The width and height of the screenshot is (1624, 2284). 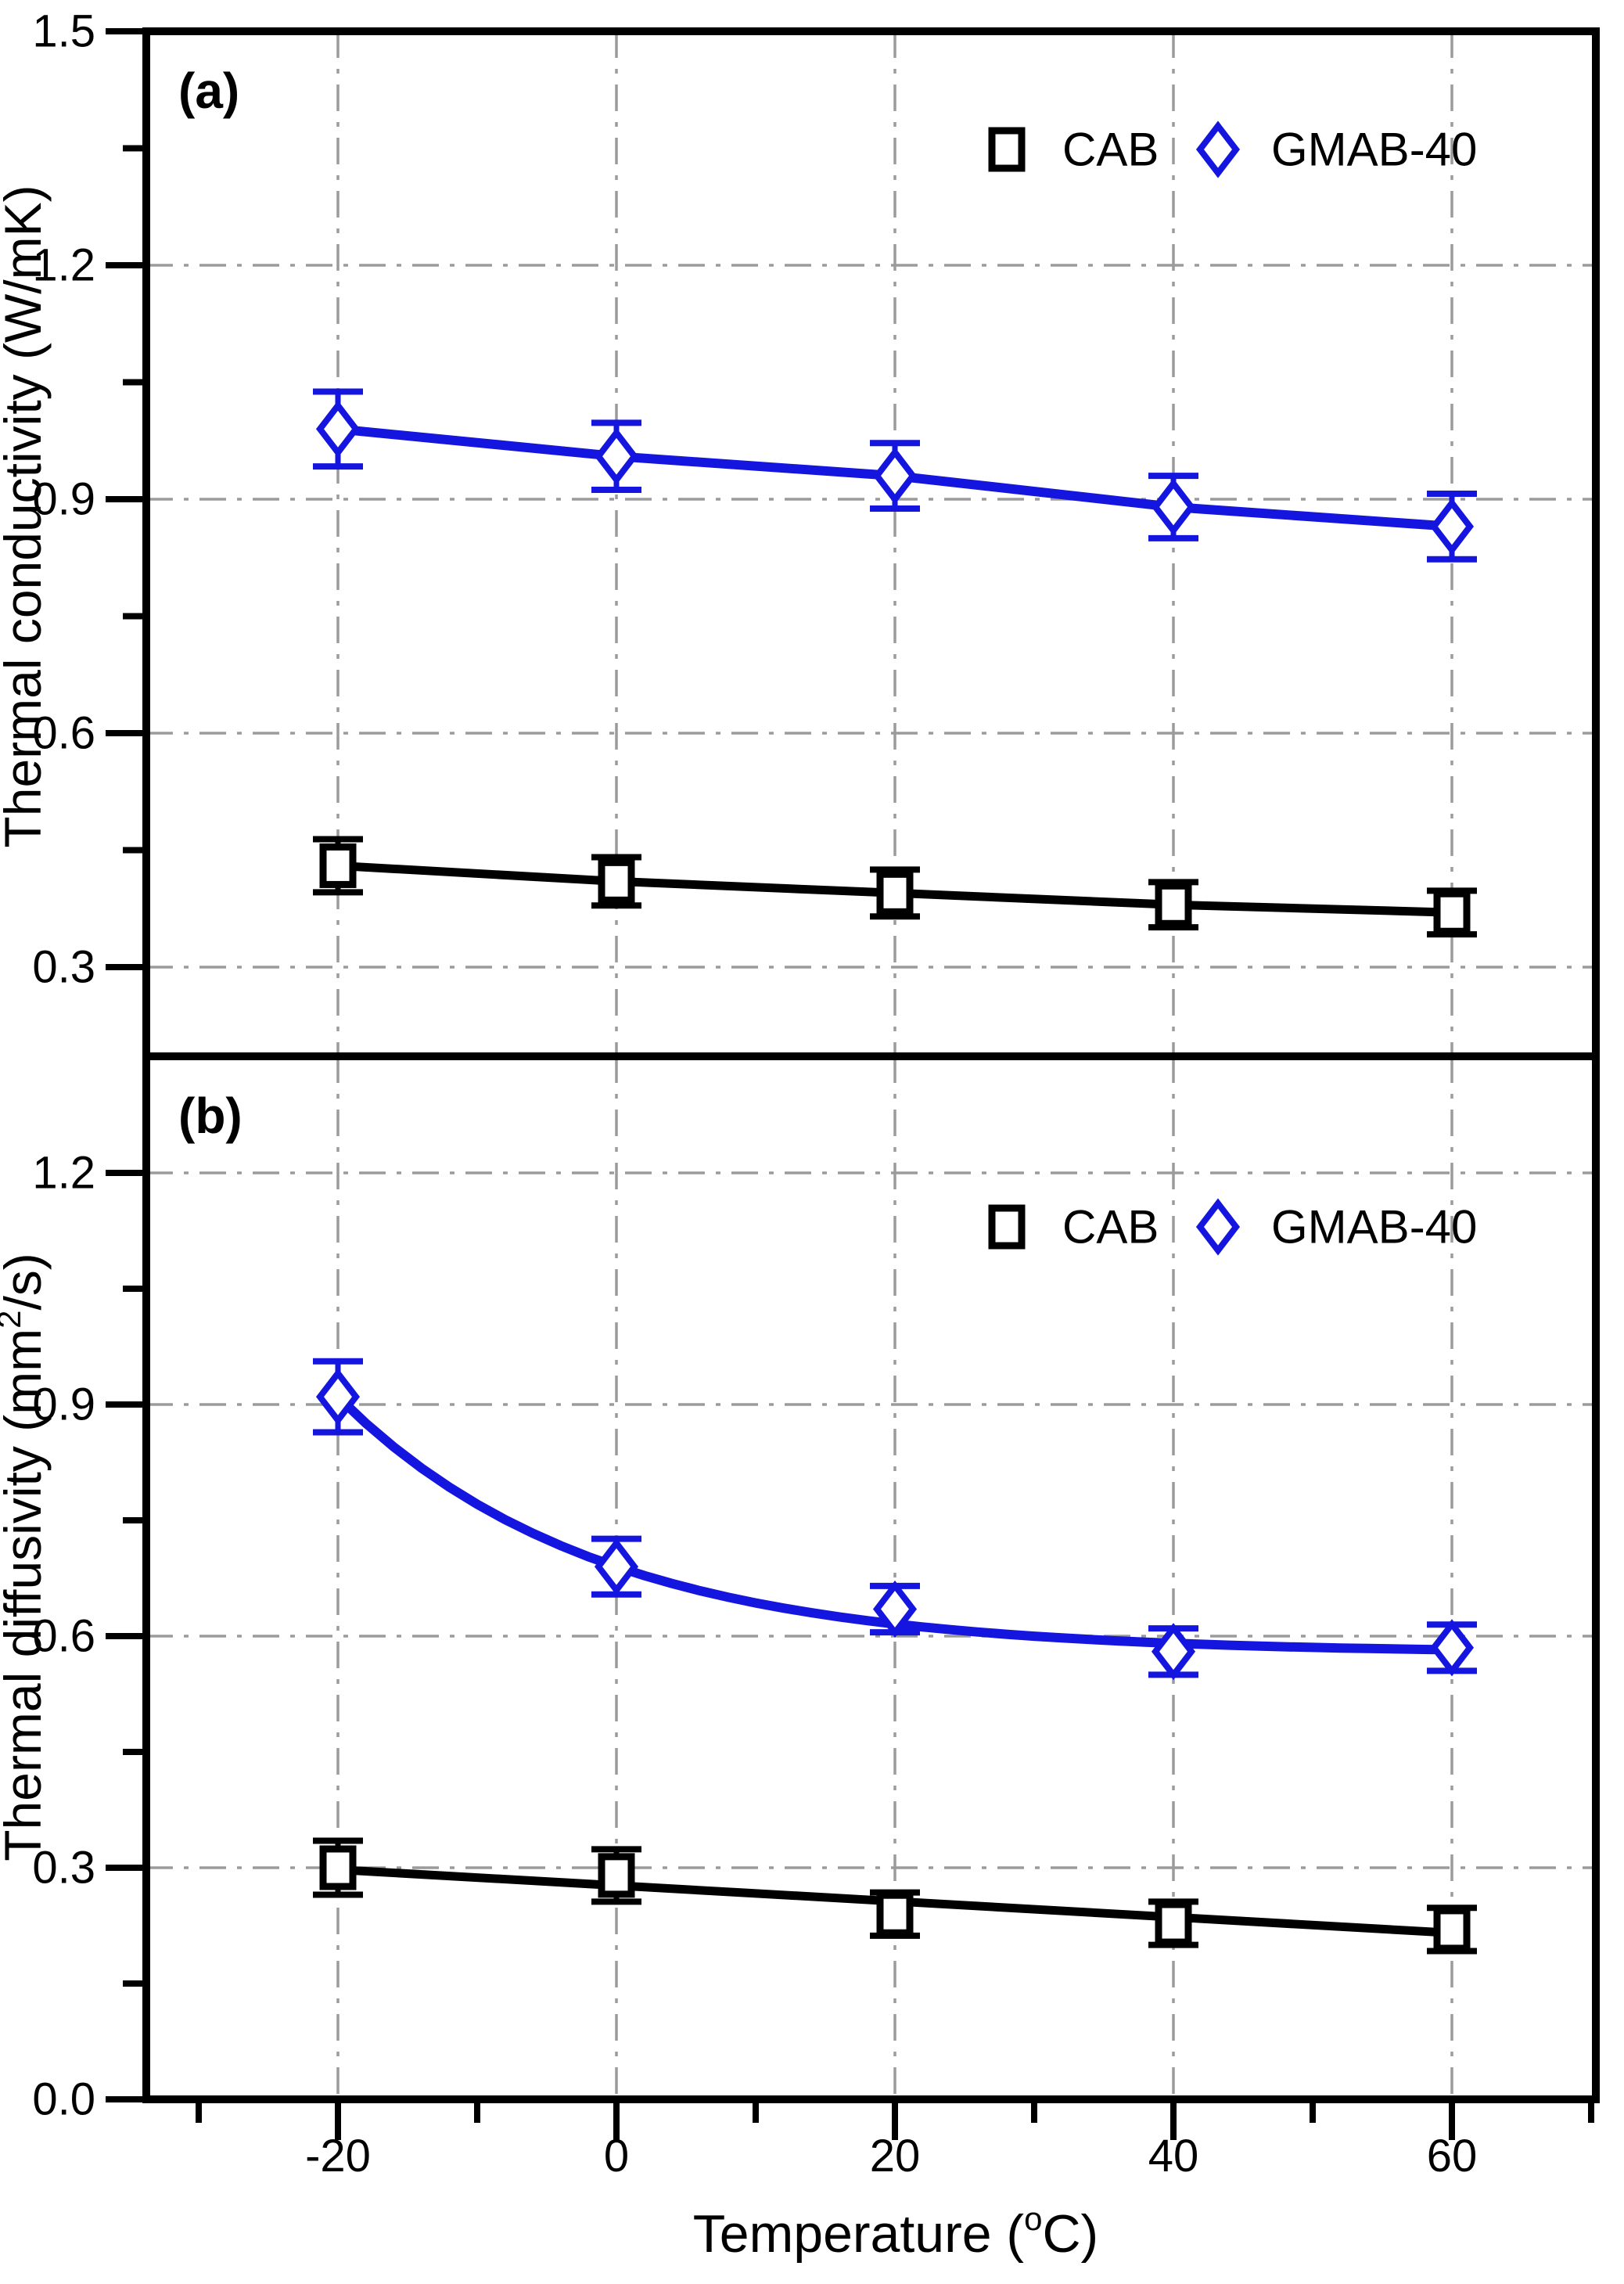 What do you see at coordinates (859, 2234) in the screenshot?
I see `x-axis-title-text: Temperature (` at bounding box center [859, 2234].